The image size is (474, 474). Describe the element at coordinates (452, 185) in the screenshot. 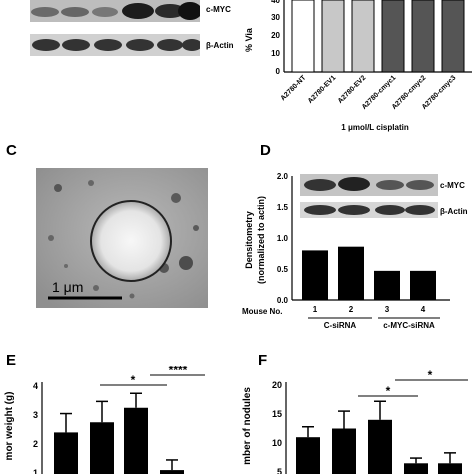

I see `panel-d-myc-label: c-MYC` at that location.